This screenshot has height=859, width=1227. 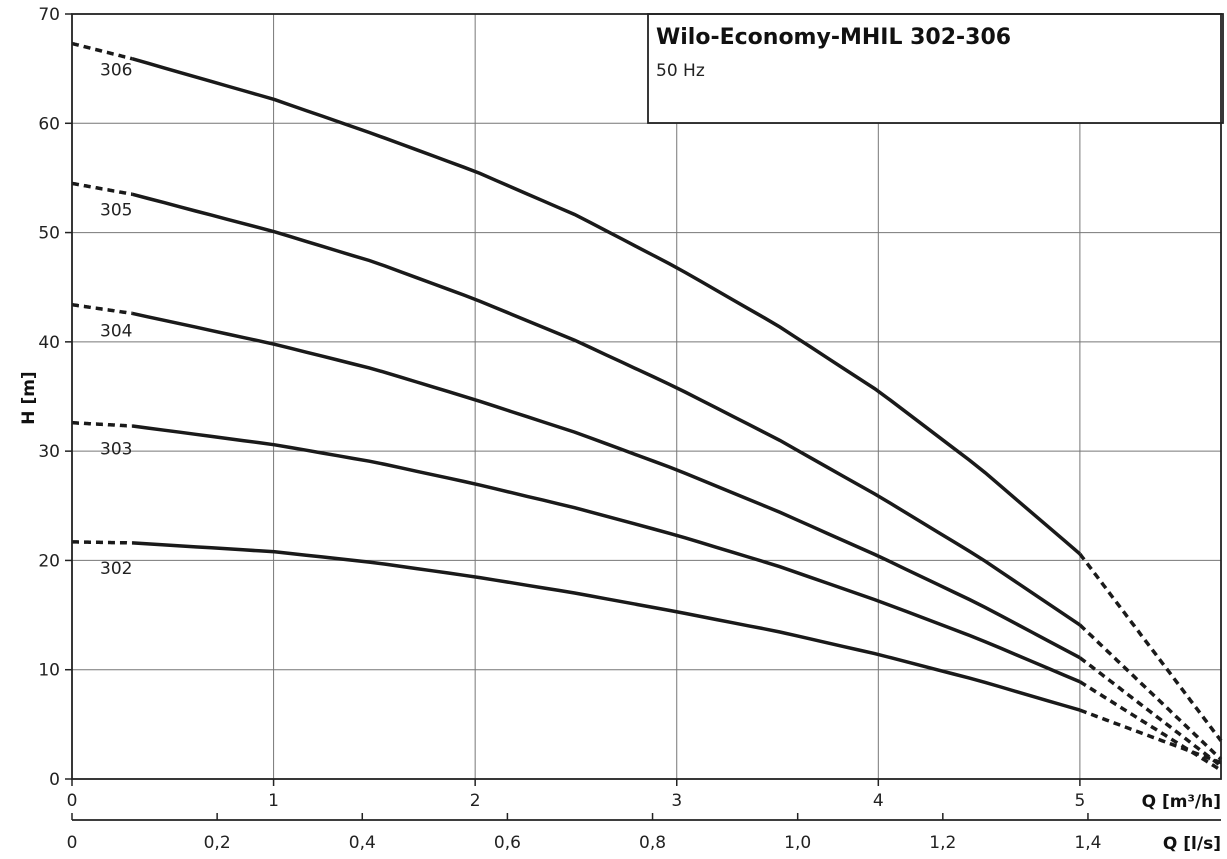 I want to click on y-tick-label: 30, so click(x=49, y=452).